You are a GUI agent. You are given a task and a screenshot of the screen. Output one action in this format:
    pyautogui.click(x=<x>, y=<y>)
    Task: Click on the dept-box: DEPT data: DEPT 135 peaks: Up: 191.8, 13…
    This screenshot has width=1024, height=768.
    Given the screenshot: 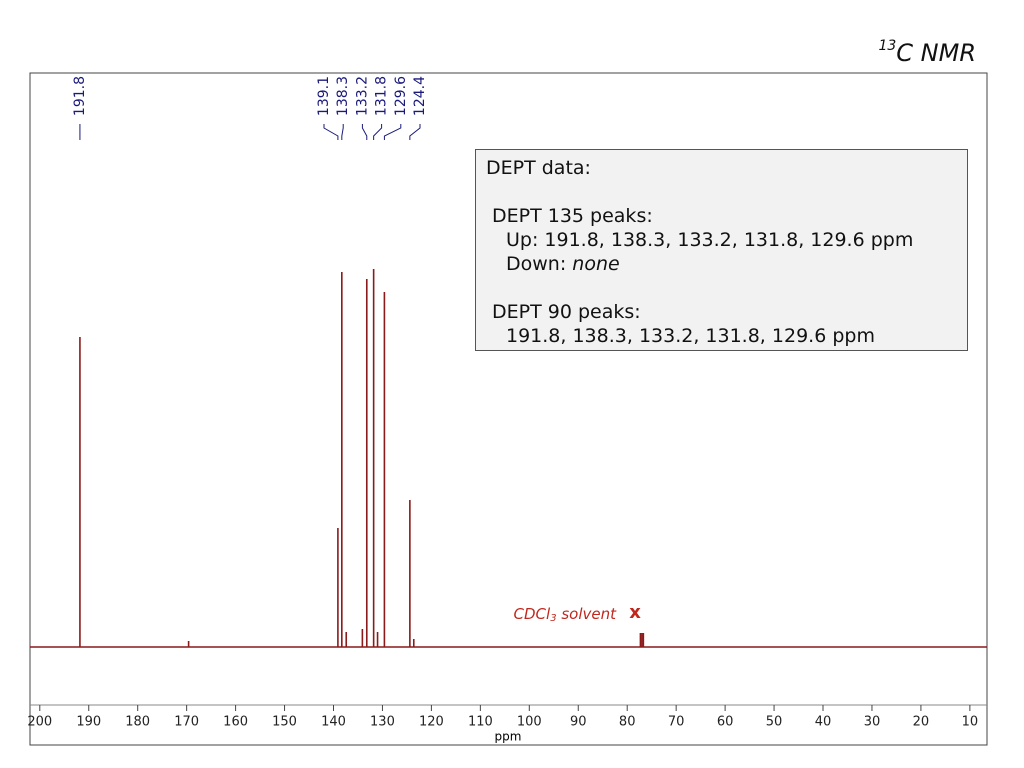 What is the action you would take?
    pyautogui.click(x=721, y=250)
    